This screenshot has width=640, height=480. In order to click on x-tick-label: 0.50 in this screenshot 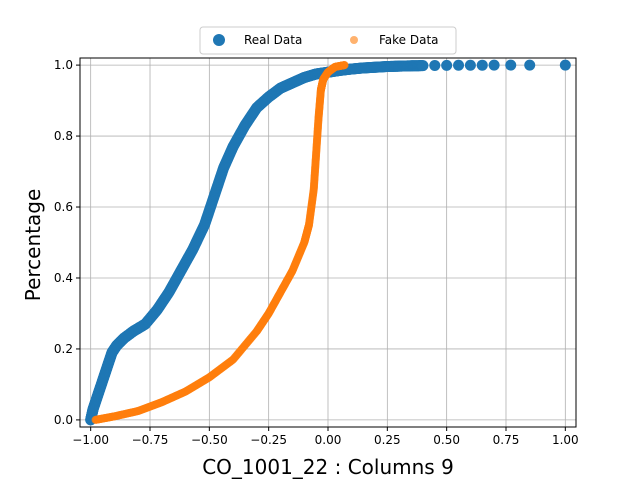, I will do `click(446, 440)`.